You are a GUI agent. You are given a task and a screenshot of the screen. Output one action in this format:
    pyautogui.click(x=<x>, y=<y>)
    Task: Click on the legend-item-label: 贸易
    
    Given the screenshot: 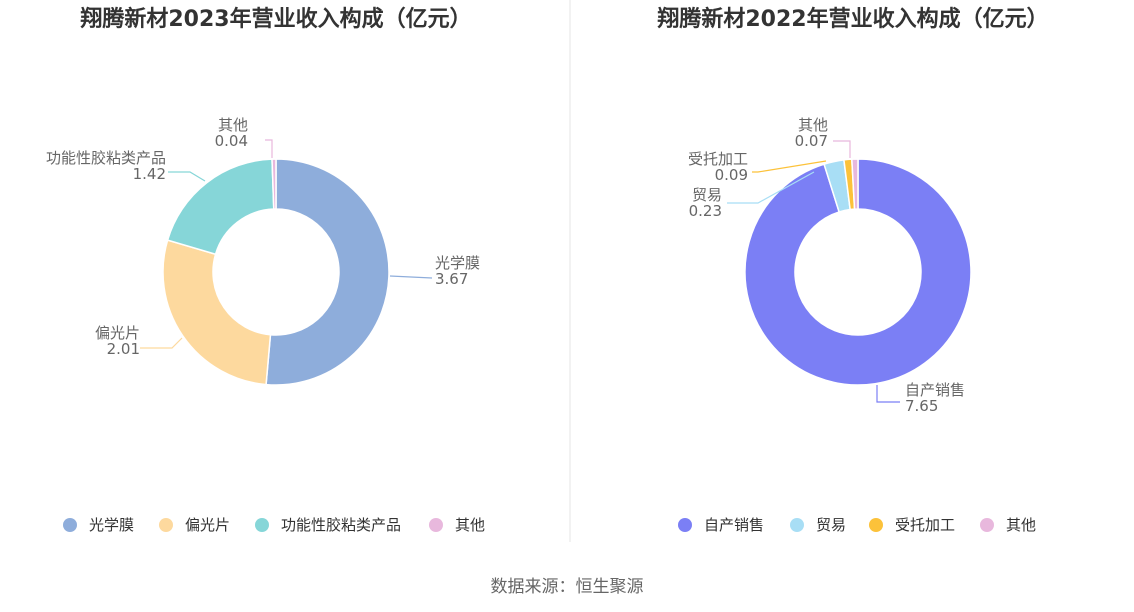 What is the action you would take?
    pyautogui.click(x=831, y=525)
    